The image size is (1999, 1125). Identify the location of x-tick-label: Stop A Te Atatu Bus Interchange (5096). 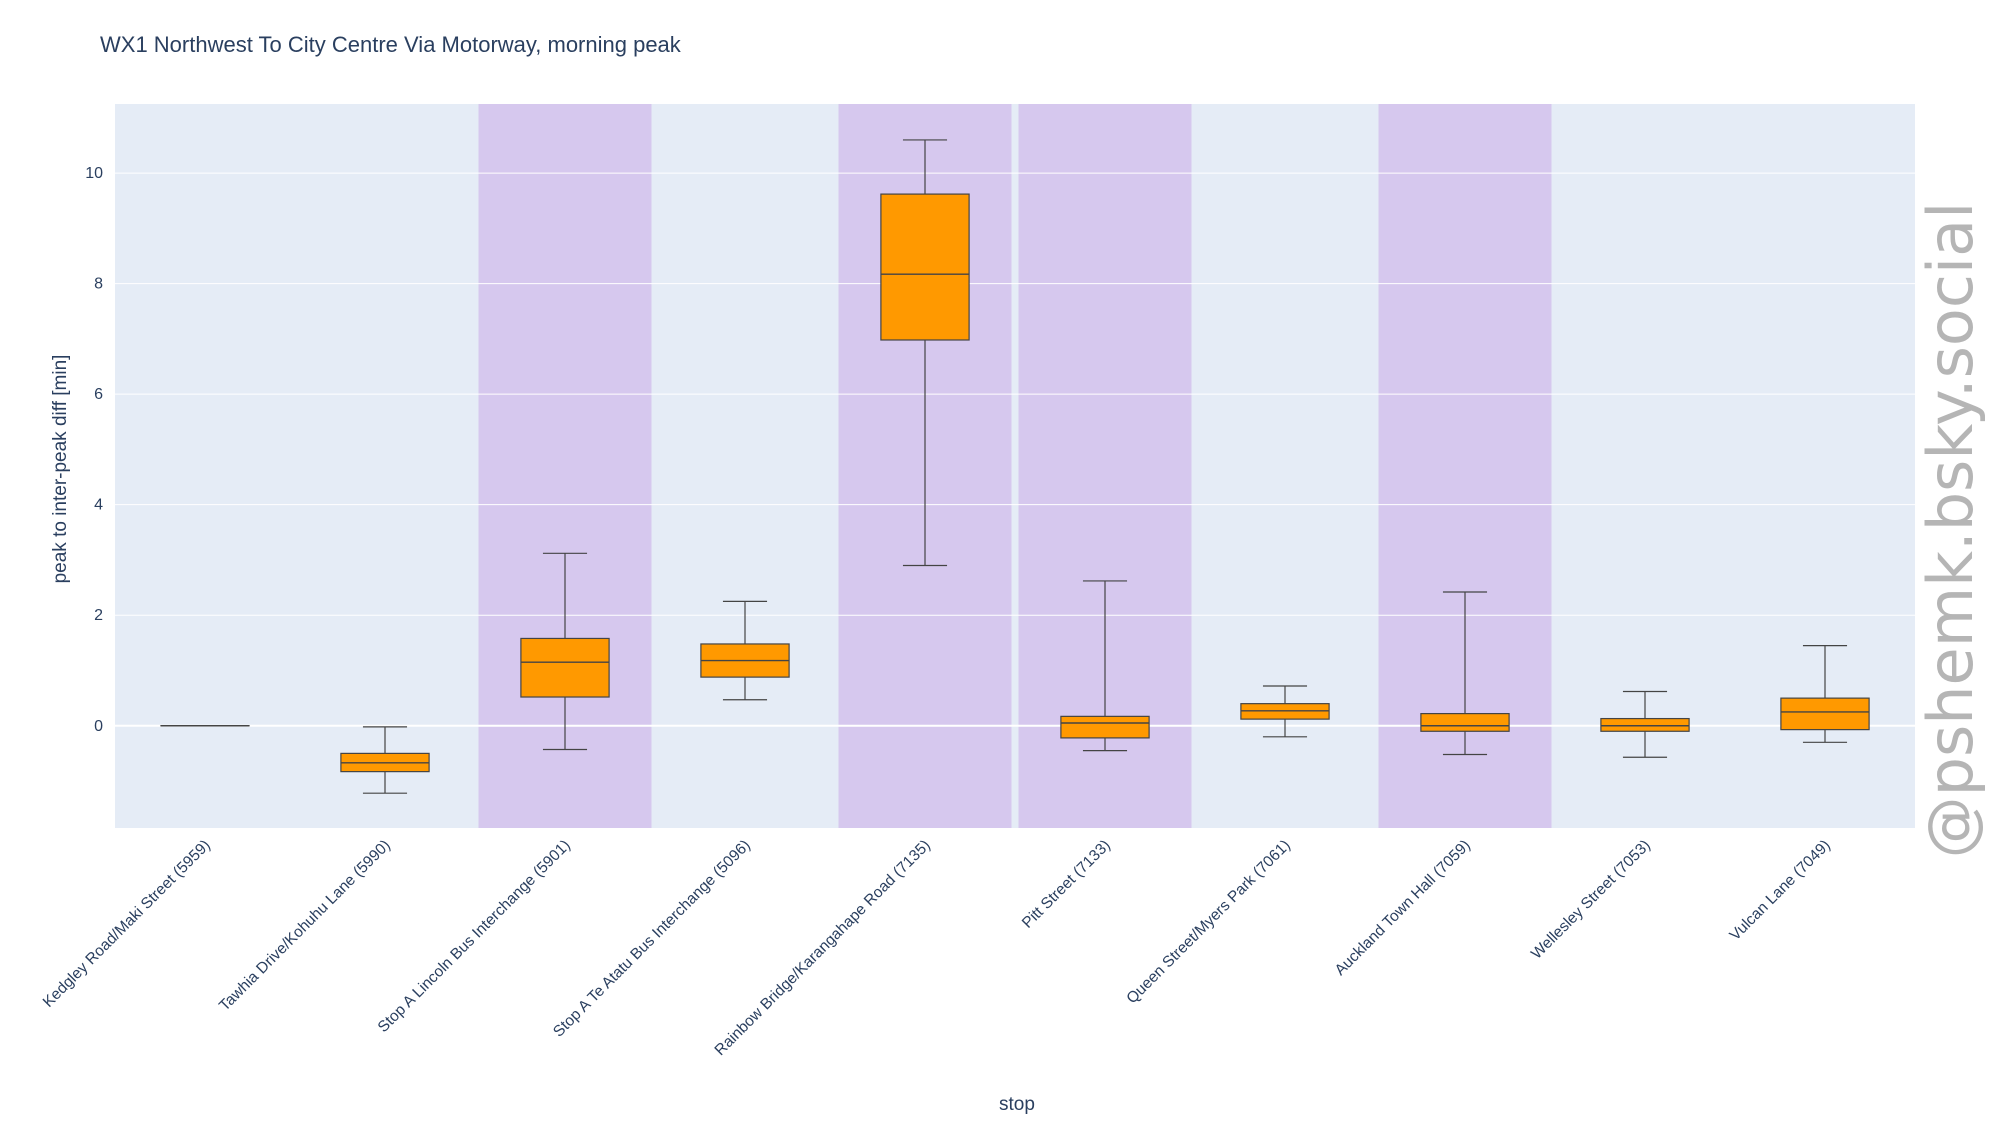
(652, 939).